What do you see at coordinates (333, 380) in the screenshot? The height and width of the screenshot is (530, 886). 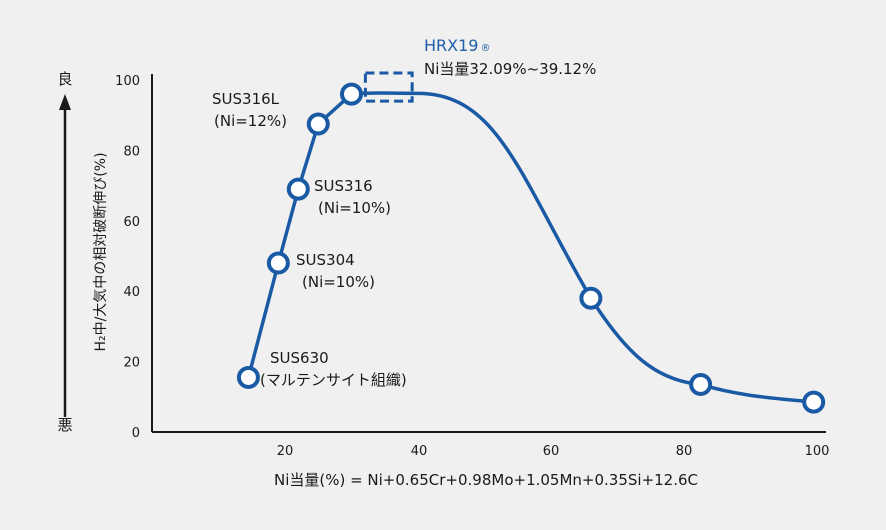 I see `annotation-sus630-detail: (マルテンサイト組織)` at bounding box center [333, 380].